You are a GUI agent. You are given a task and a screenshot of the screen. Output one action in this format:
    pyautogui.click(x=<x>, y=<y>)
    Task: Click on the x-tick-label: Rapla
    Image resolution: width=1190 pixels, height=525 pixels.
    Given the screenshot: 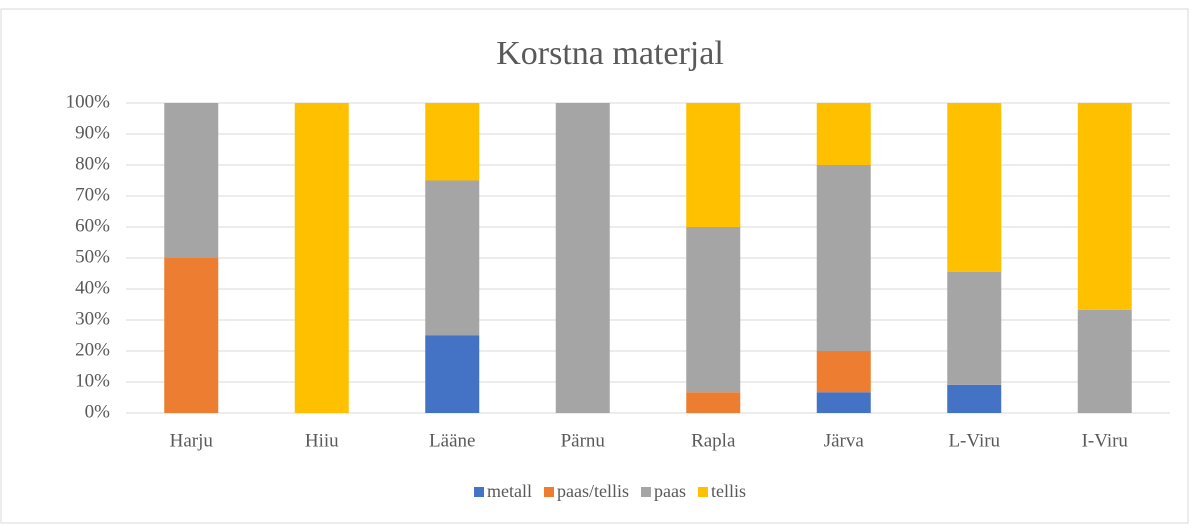 What is the action you would take?
    pyautogui.click(x=713, y=440)
    